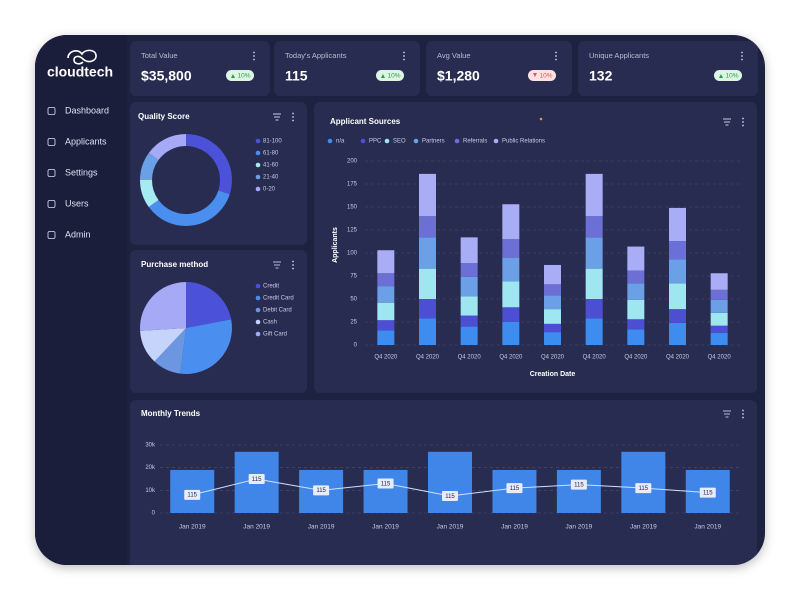 The width and height of the screenshot is (800, 600). I want to click on kpi-label: Today's Applicants, so click(316, 55).